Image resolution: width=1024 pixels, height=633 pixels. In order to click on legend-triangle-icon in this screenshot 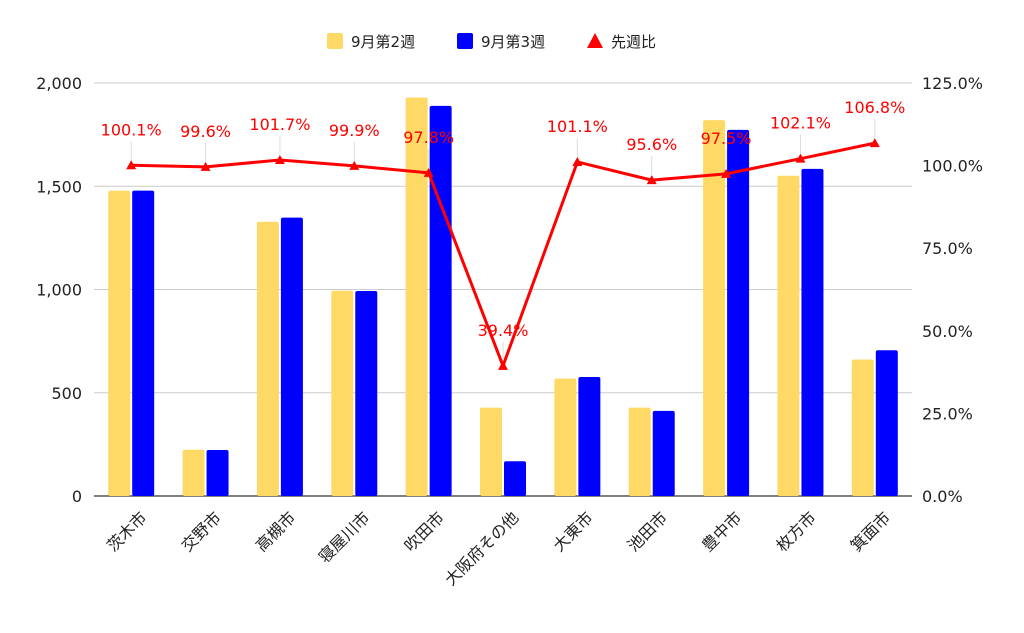, I will do `click(595, 40)`.